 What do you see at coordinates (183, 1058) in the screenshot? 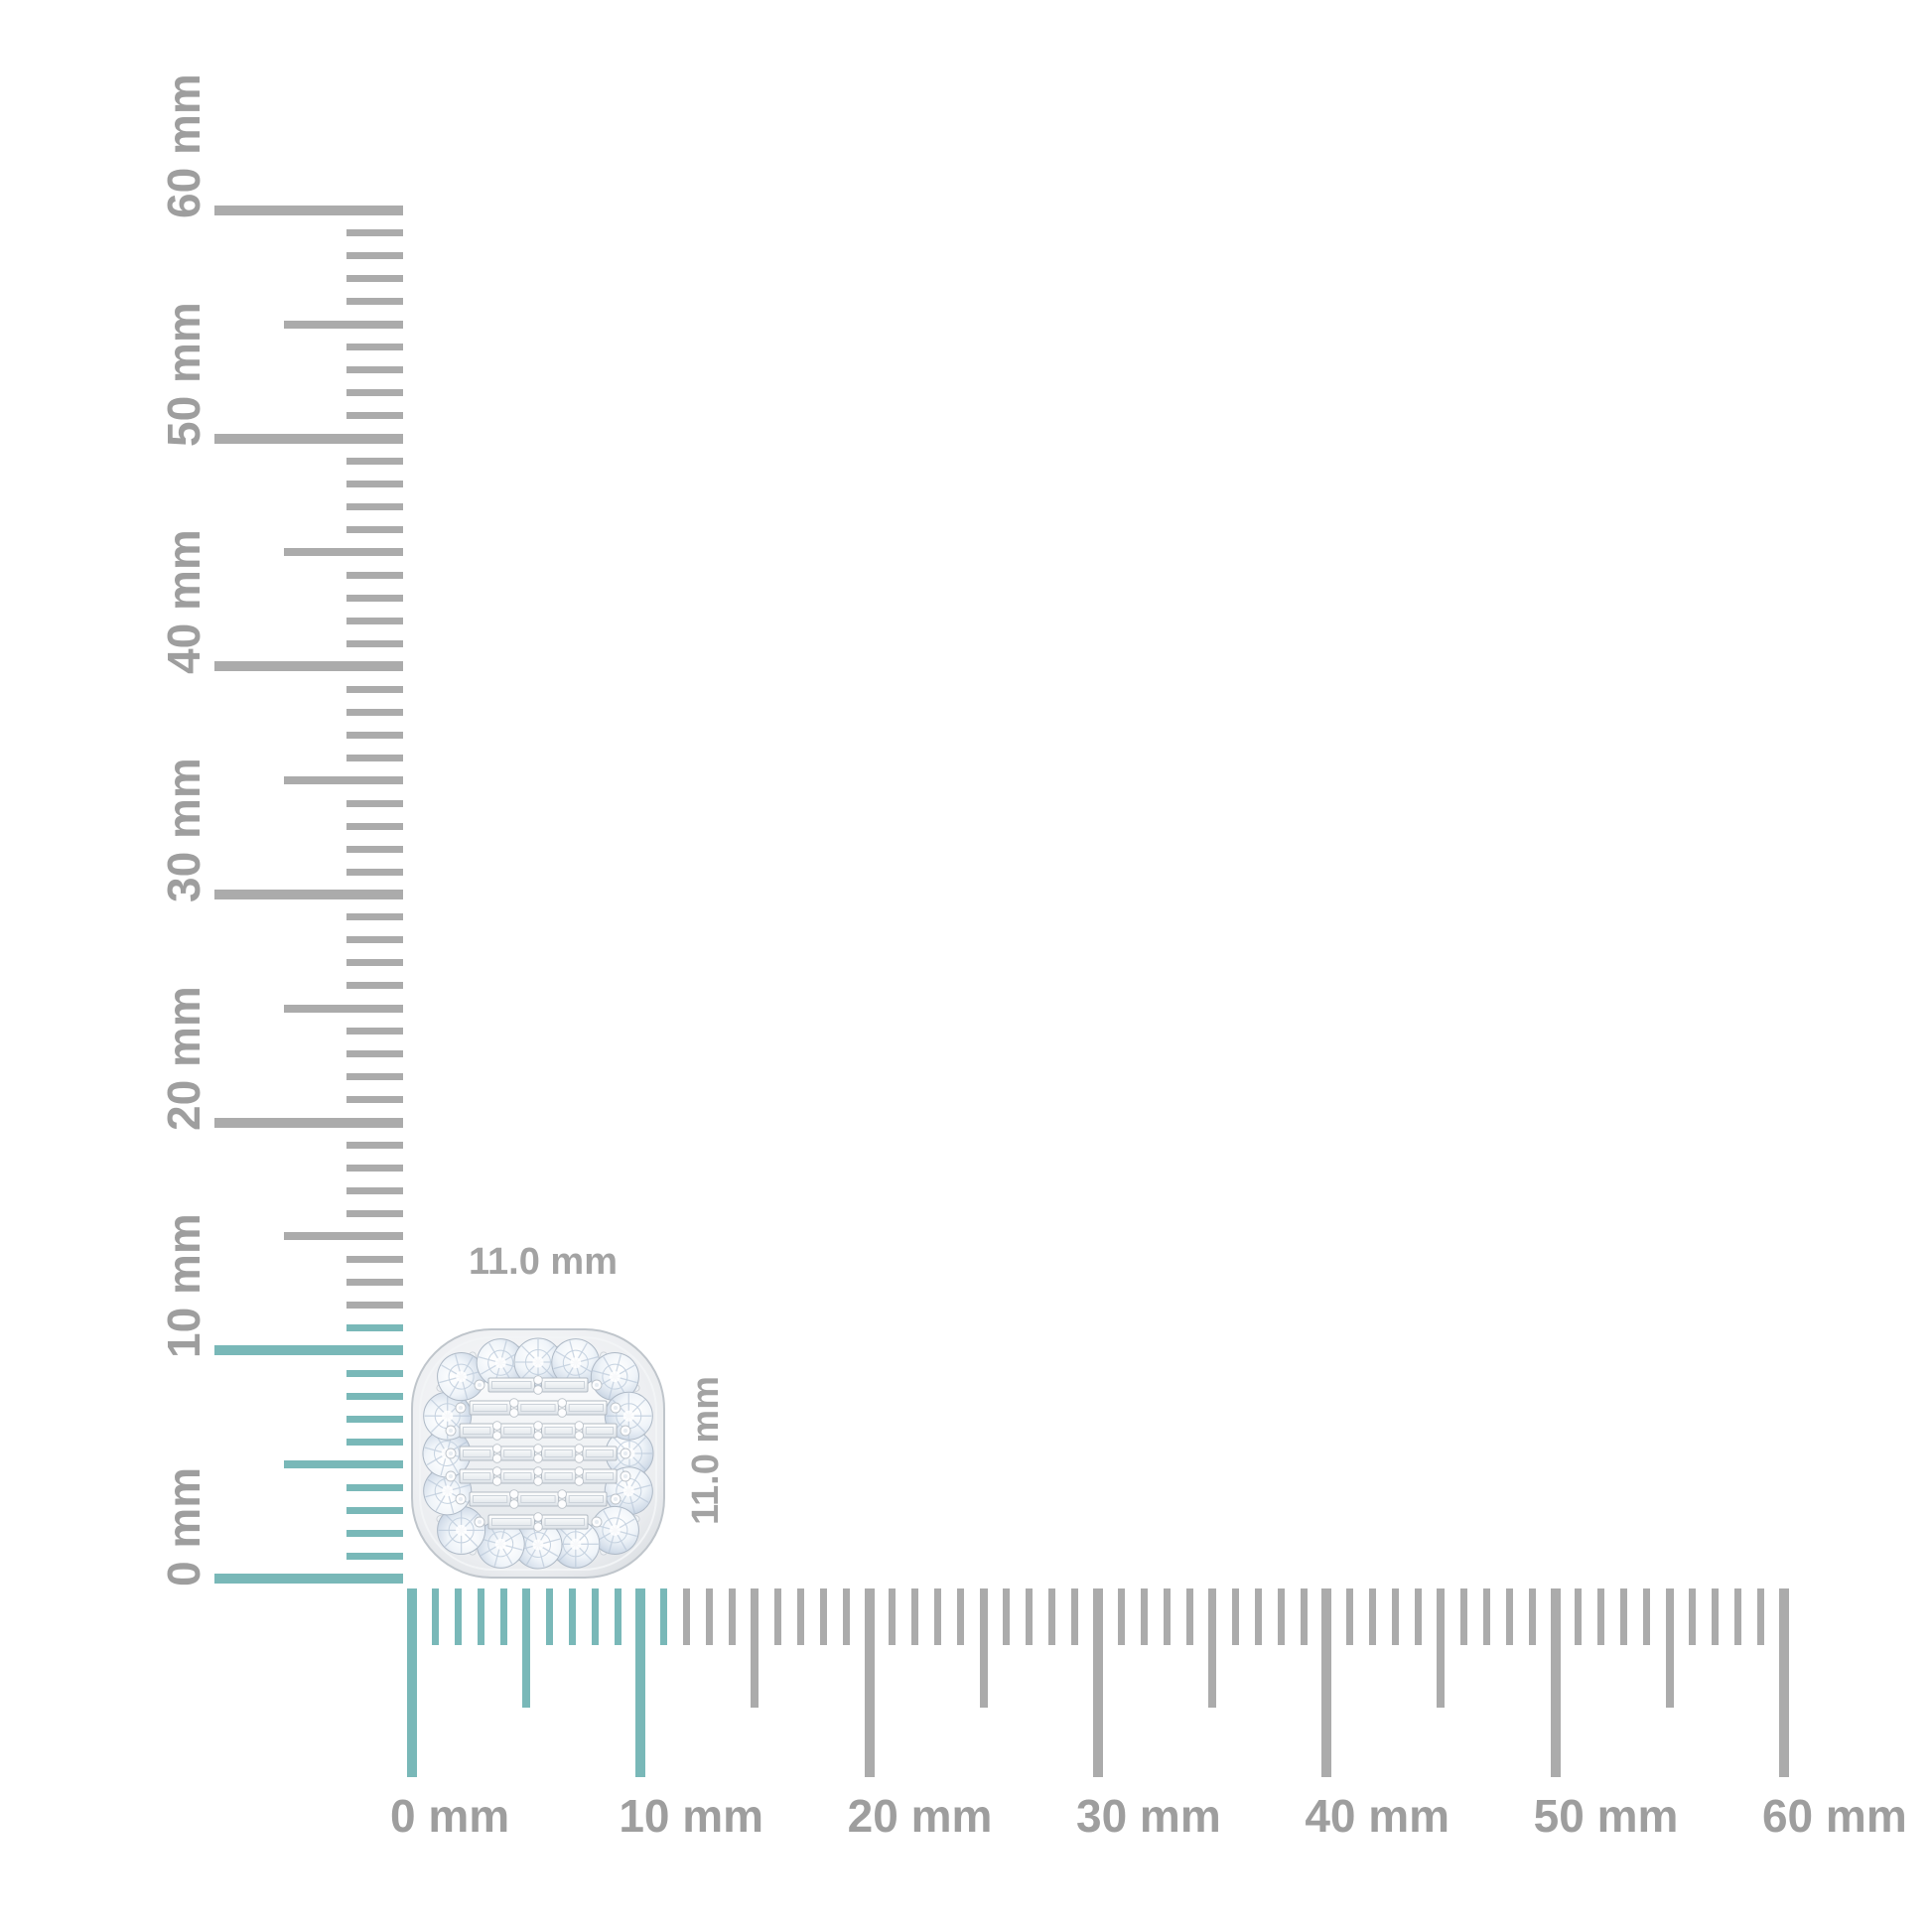
I see `v-ruler-label: 20 mm` at bounding box center [183, 1058].